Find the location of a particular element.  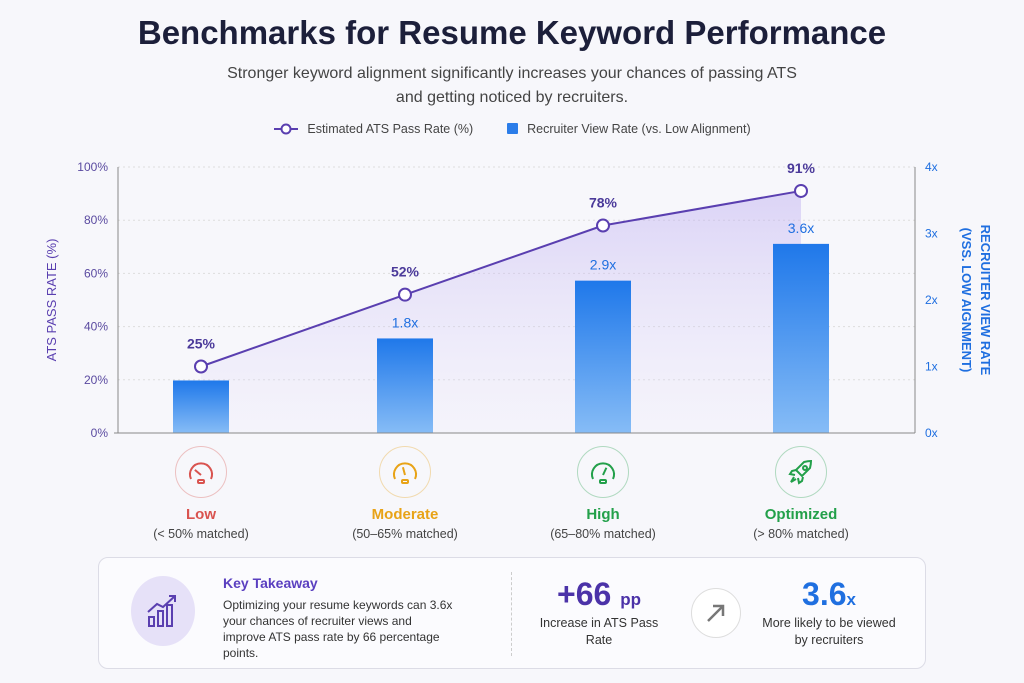

arrow-up-right-icon is located at coordinates (716, 613).